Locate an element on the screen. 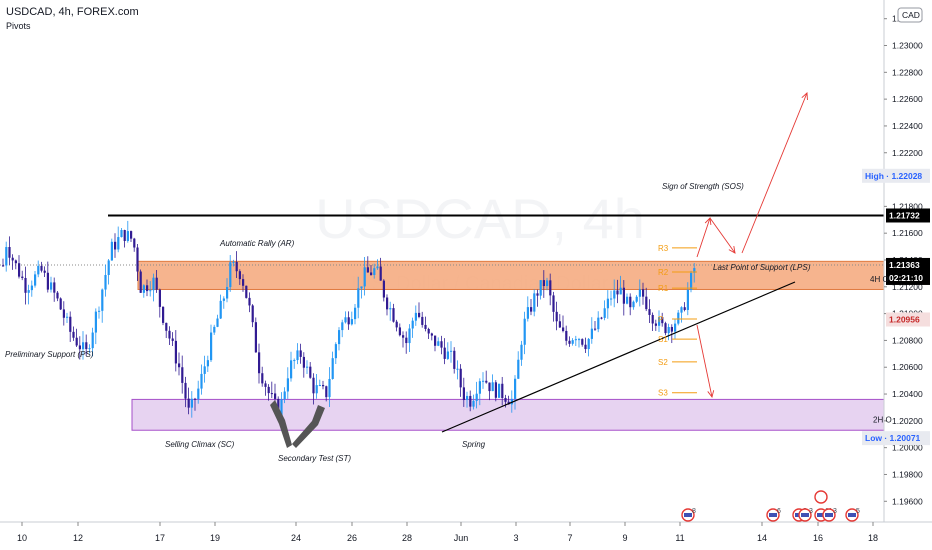  y-tick-label: 1.23000 is located at coordinates (907, 46).